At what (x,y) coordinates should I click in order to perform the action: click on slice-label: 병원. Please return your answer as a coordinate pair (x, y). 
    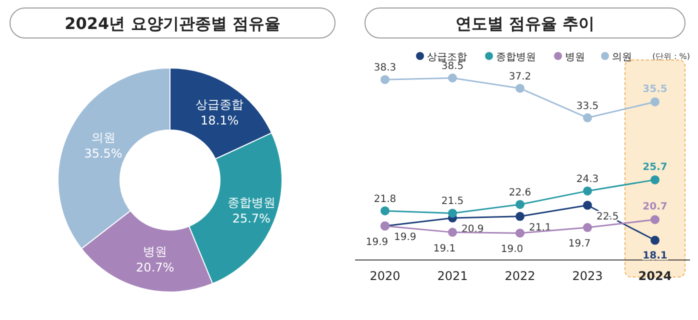
    Looking at the image, I should click on (155, 251).